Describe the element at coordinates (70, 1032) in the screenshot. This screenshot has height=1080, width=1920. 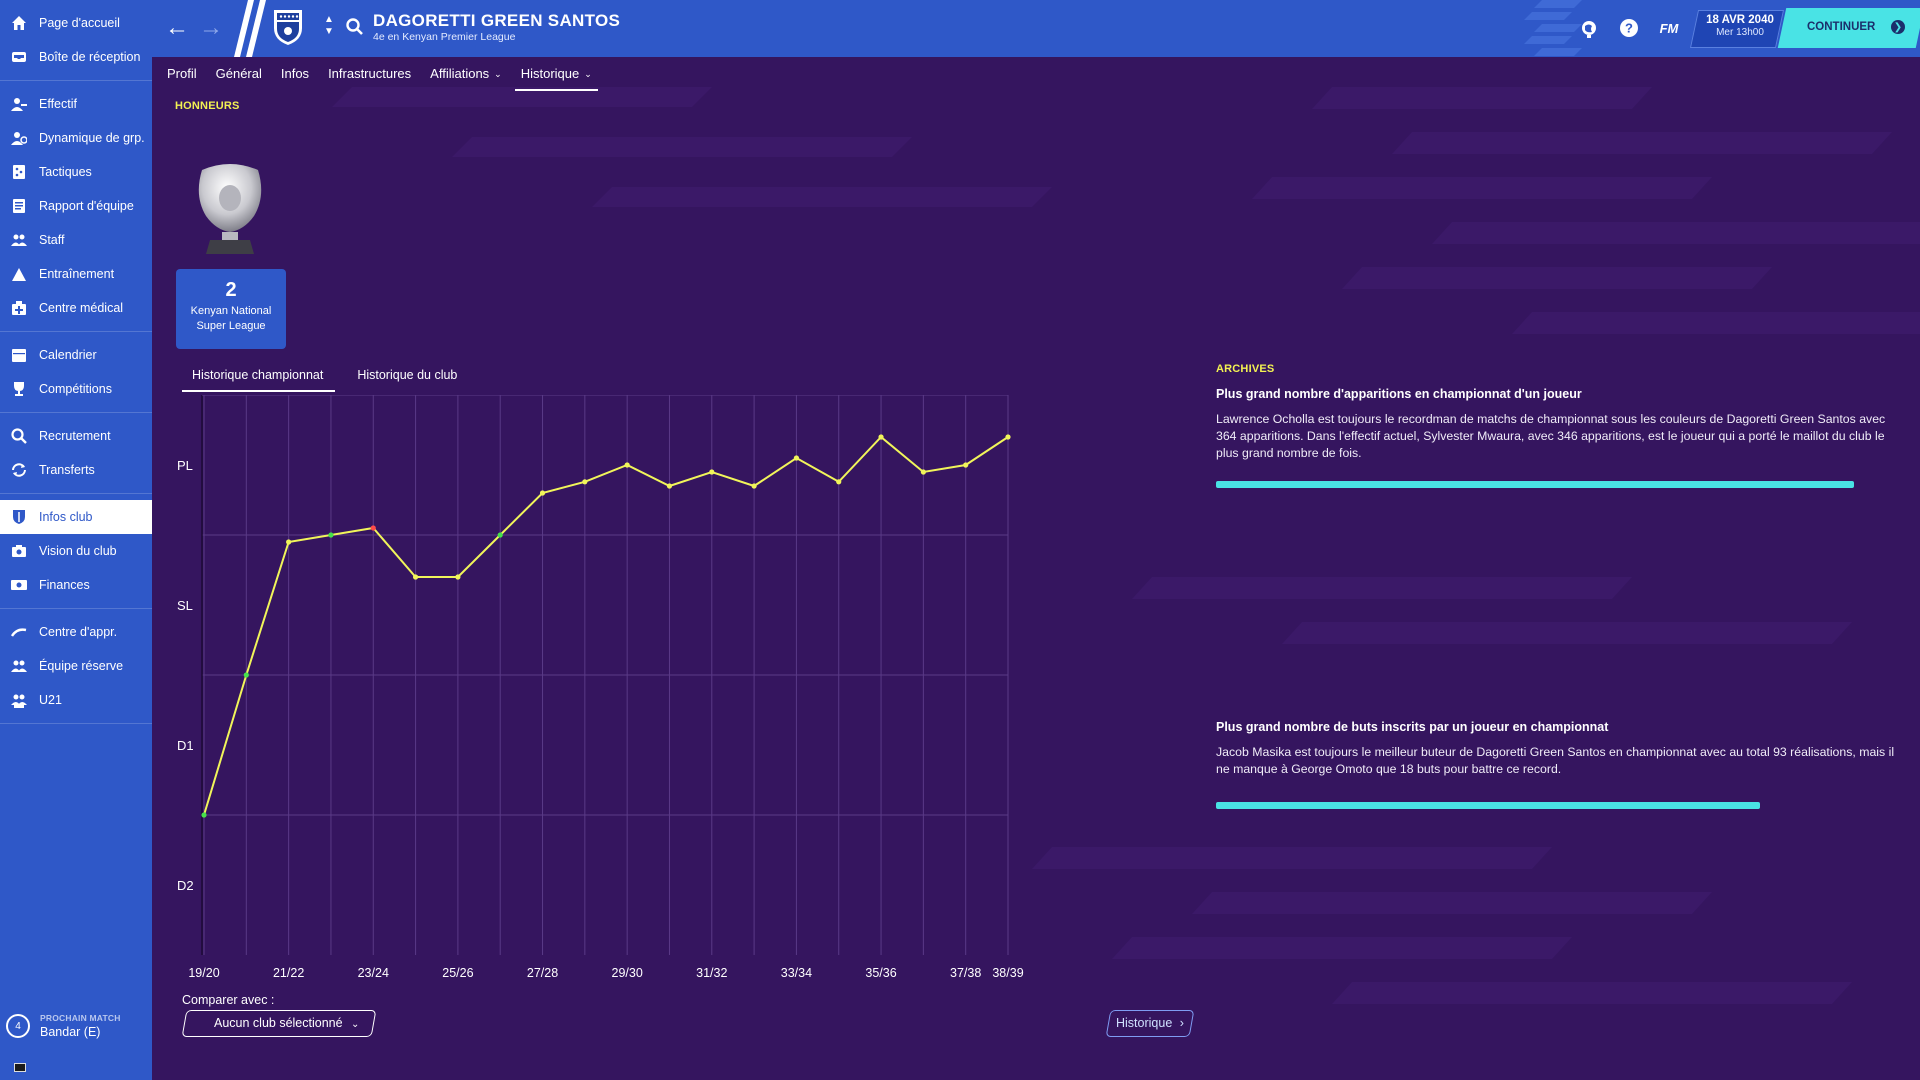
I see `next-match-opponent: Bandar (E)` at that location.